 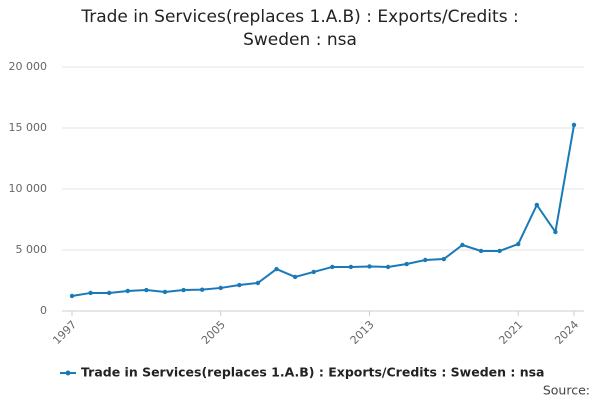 I want to click on legend-marker, so click(x=68, y=373).